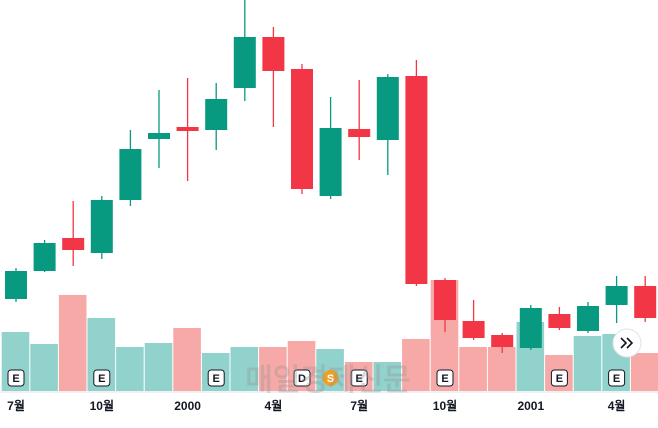  Describe the element at coordinates (627, 343) in the screenshot. I see `scroll-button` at that location.